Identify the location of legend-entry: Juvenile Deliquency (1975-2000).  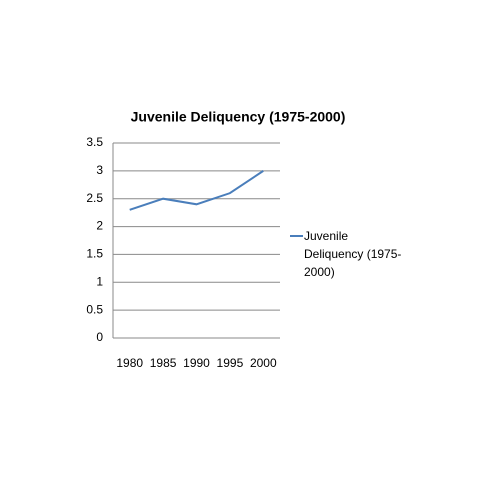
(353, 254).